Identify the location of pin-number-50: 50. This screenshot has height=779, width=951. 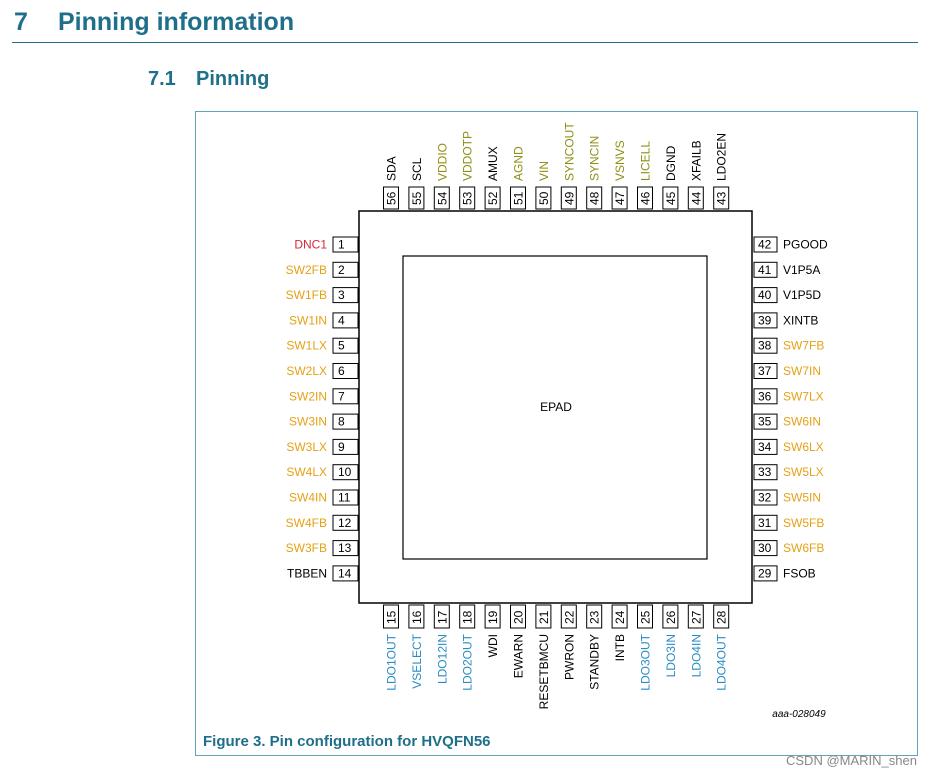
(544, 198).